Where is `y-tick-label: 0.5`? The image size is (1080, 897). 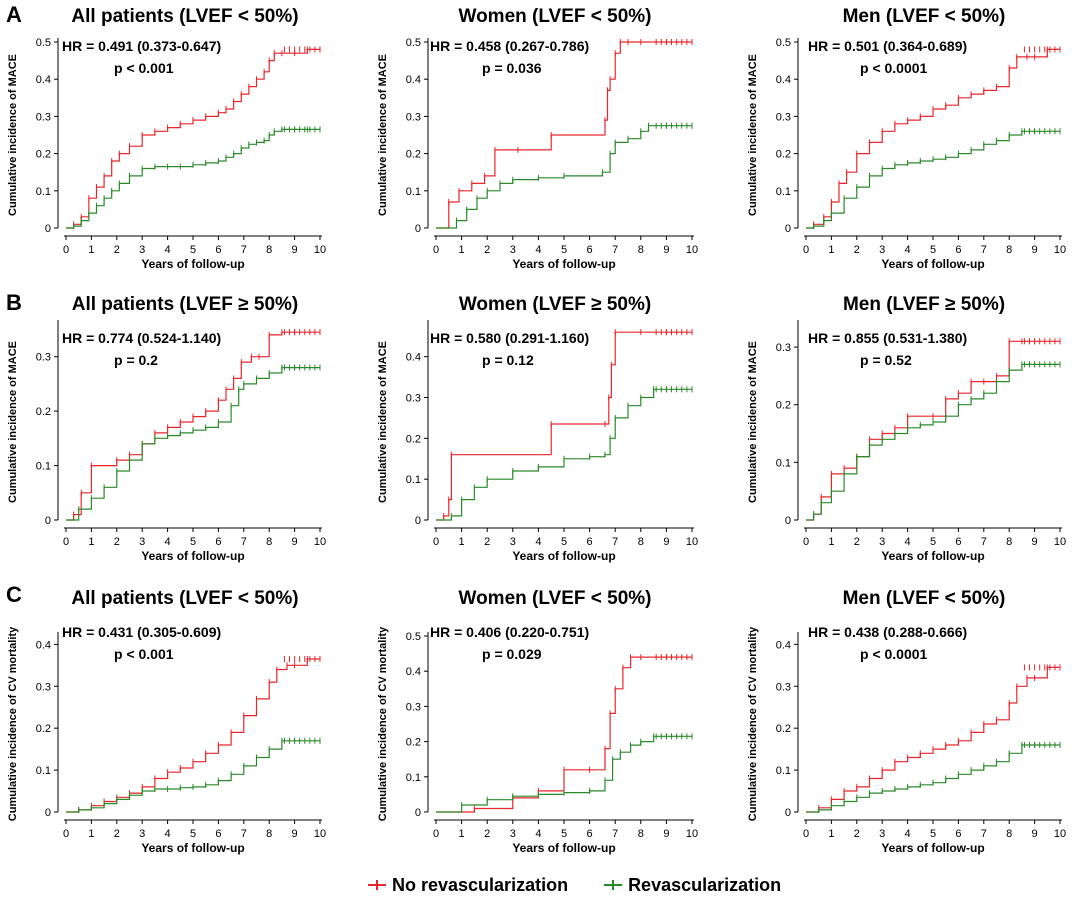 y-tick-label: 0.5 is located at coordinates (413, 637).